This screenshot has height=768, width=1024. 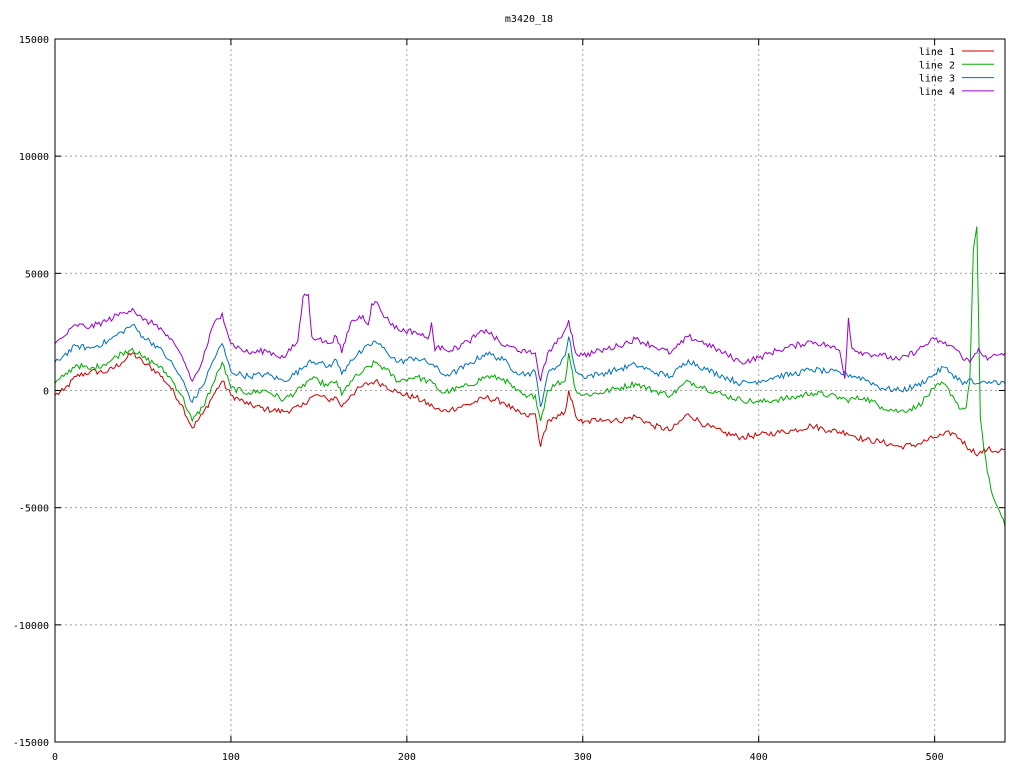 What do you see at coordinates (407, 757) in the screenshot?
I see `x-tick-label: 200` at bounding box center [407, 757].